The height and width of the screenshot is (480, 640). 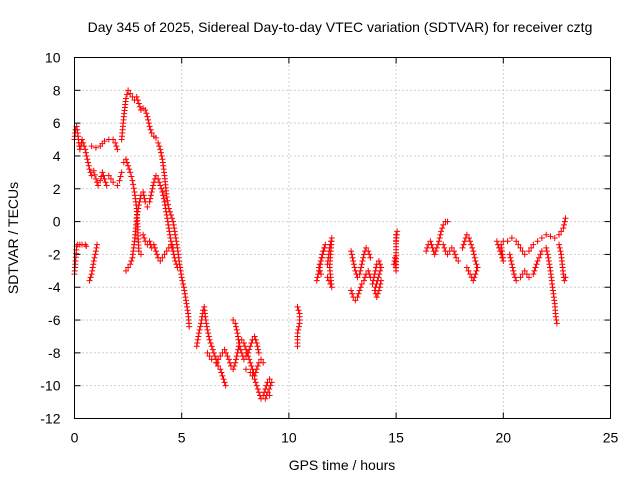 What do you see at coordinates (57, 222) in the screenshot?
I see `y-tick-label: 0` at bounding box center [57, 222].